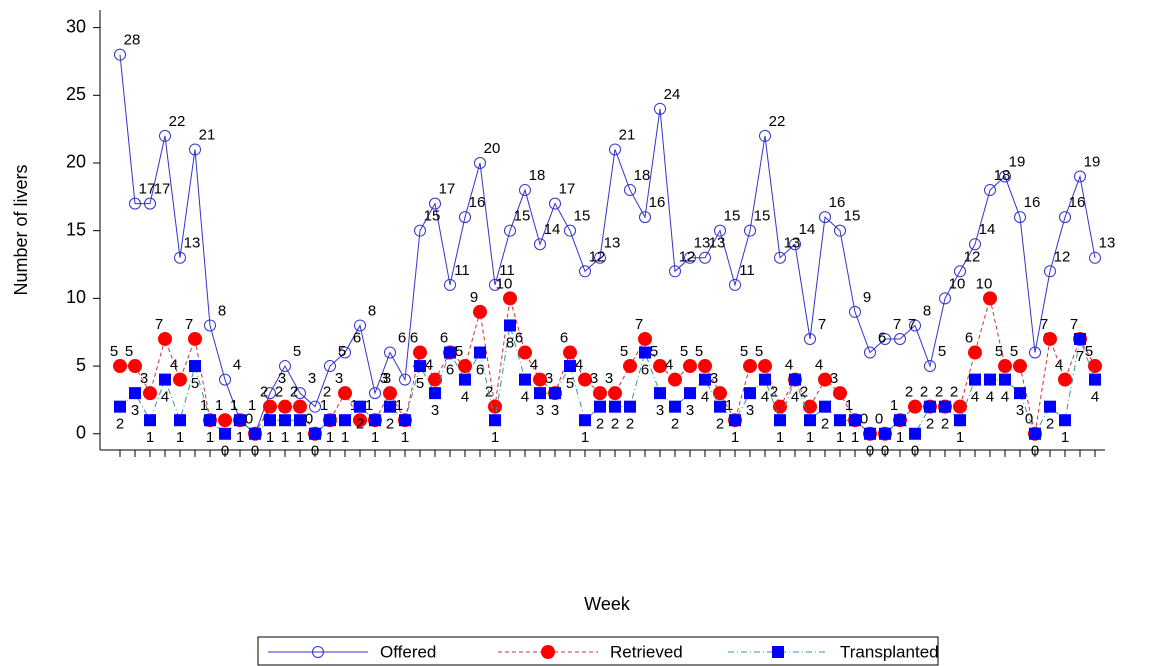 The image size is (1173, 666). I want to click on data-label: 19, so click(1092, 161).